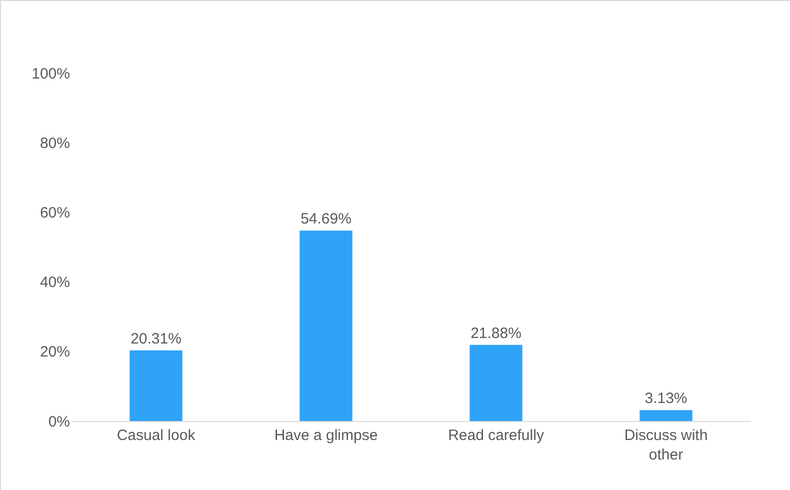 This screenshot has width=790, height=490. Describe the element at coordinates (156, 435) in the screenshot. I see `x-tick-label: Casual look` at that location.